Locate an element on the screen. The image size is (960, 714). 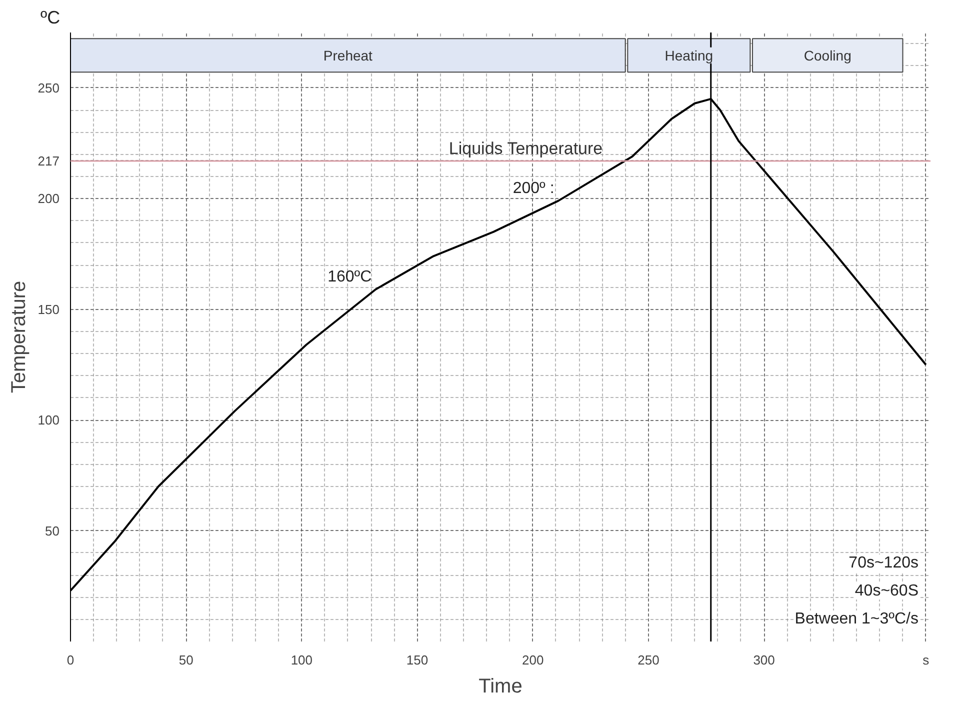
y-tick-label: 217 is located at coordinates (49, 160).